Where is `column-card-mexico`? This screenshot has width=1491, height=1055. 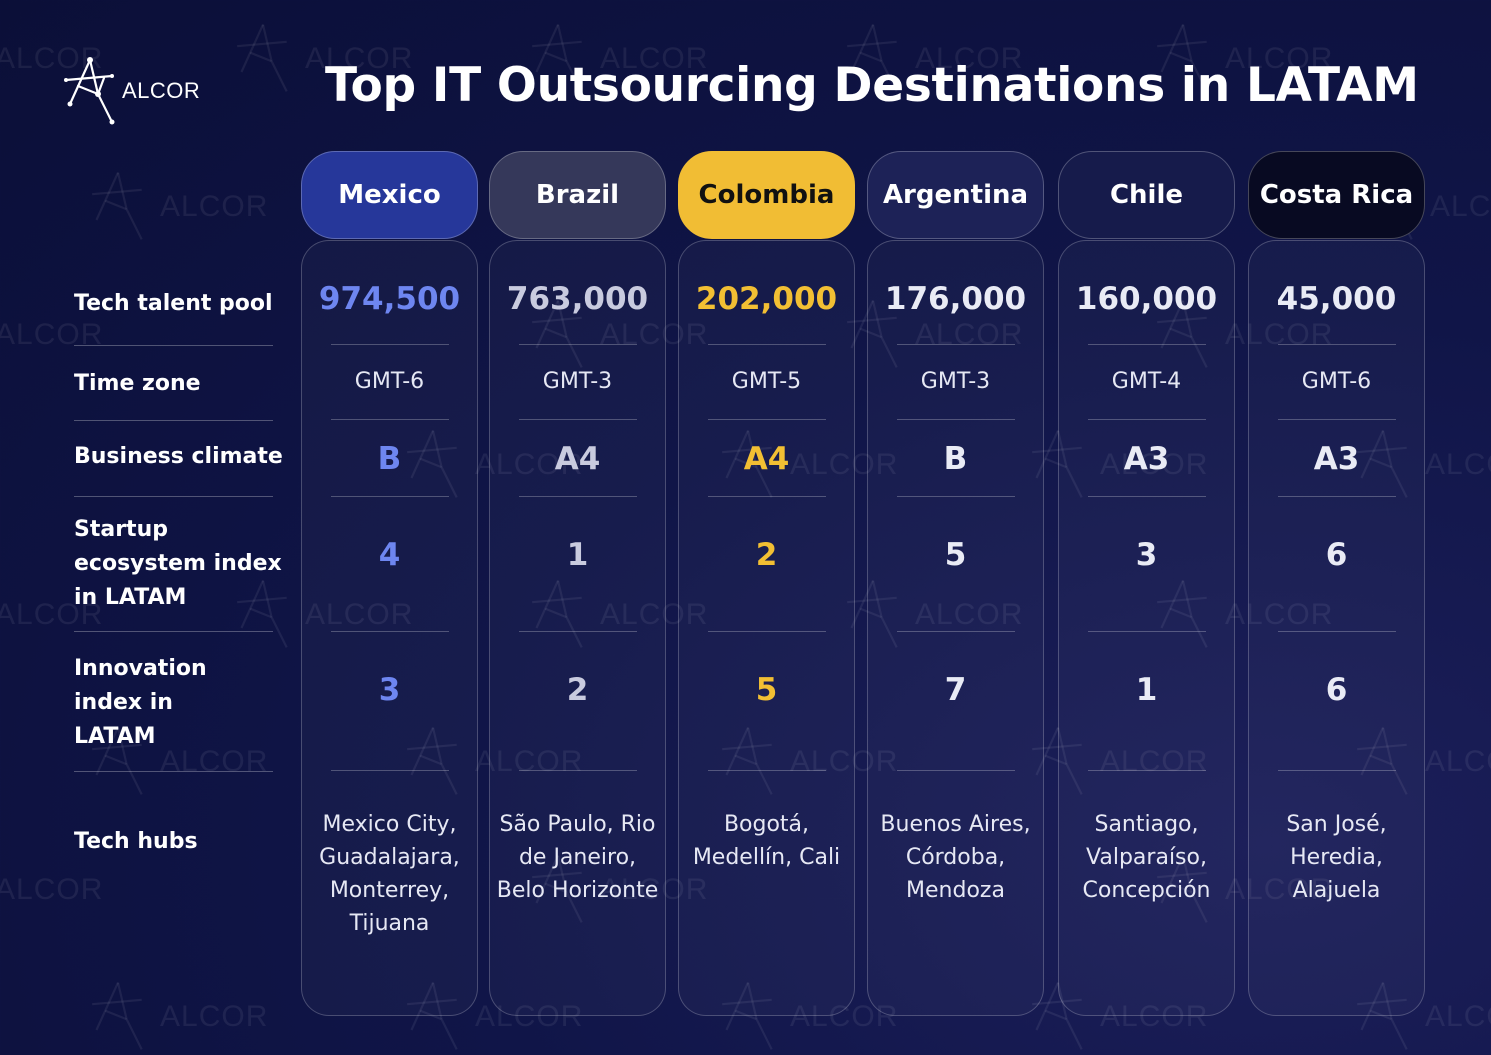
column-card-mexico is located at coordinates (389, 628).